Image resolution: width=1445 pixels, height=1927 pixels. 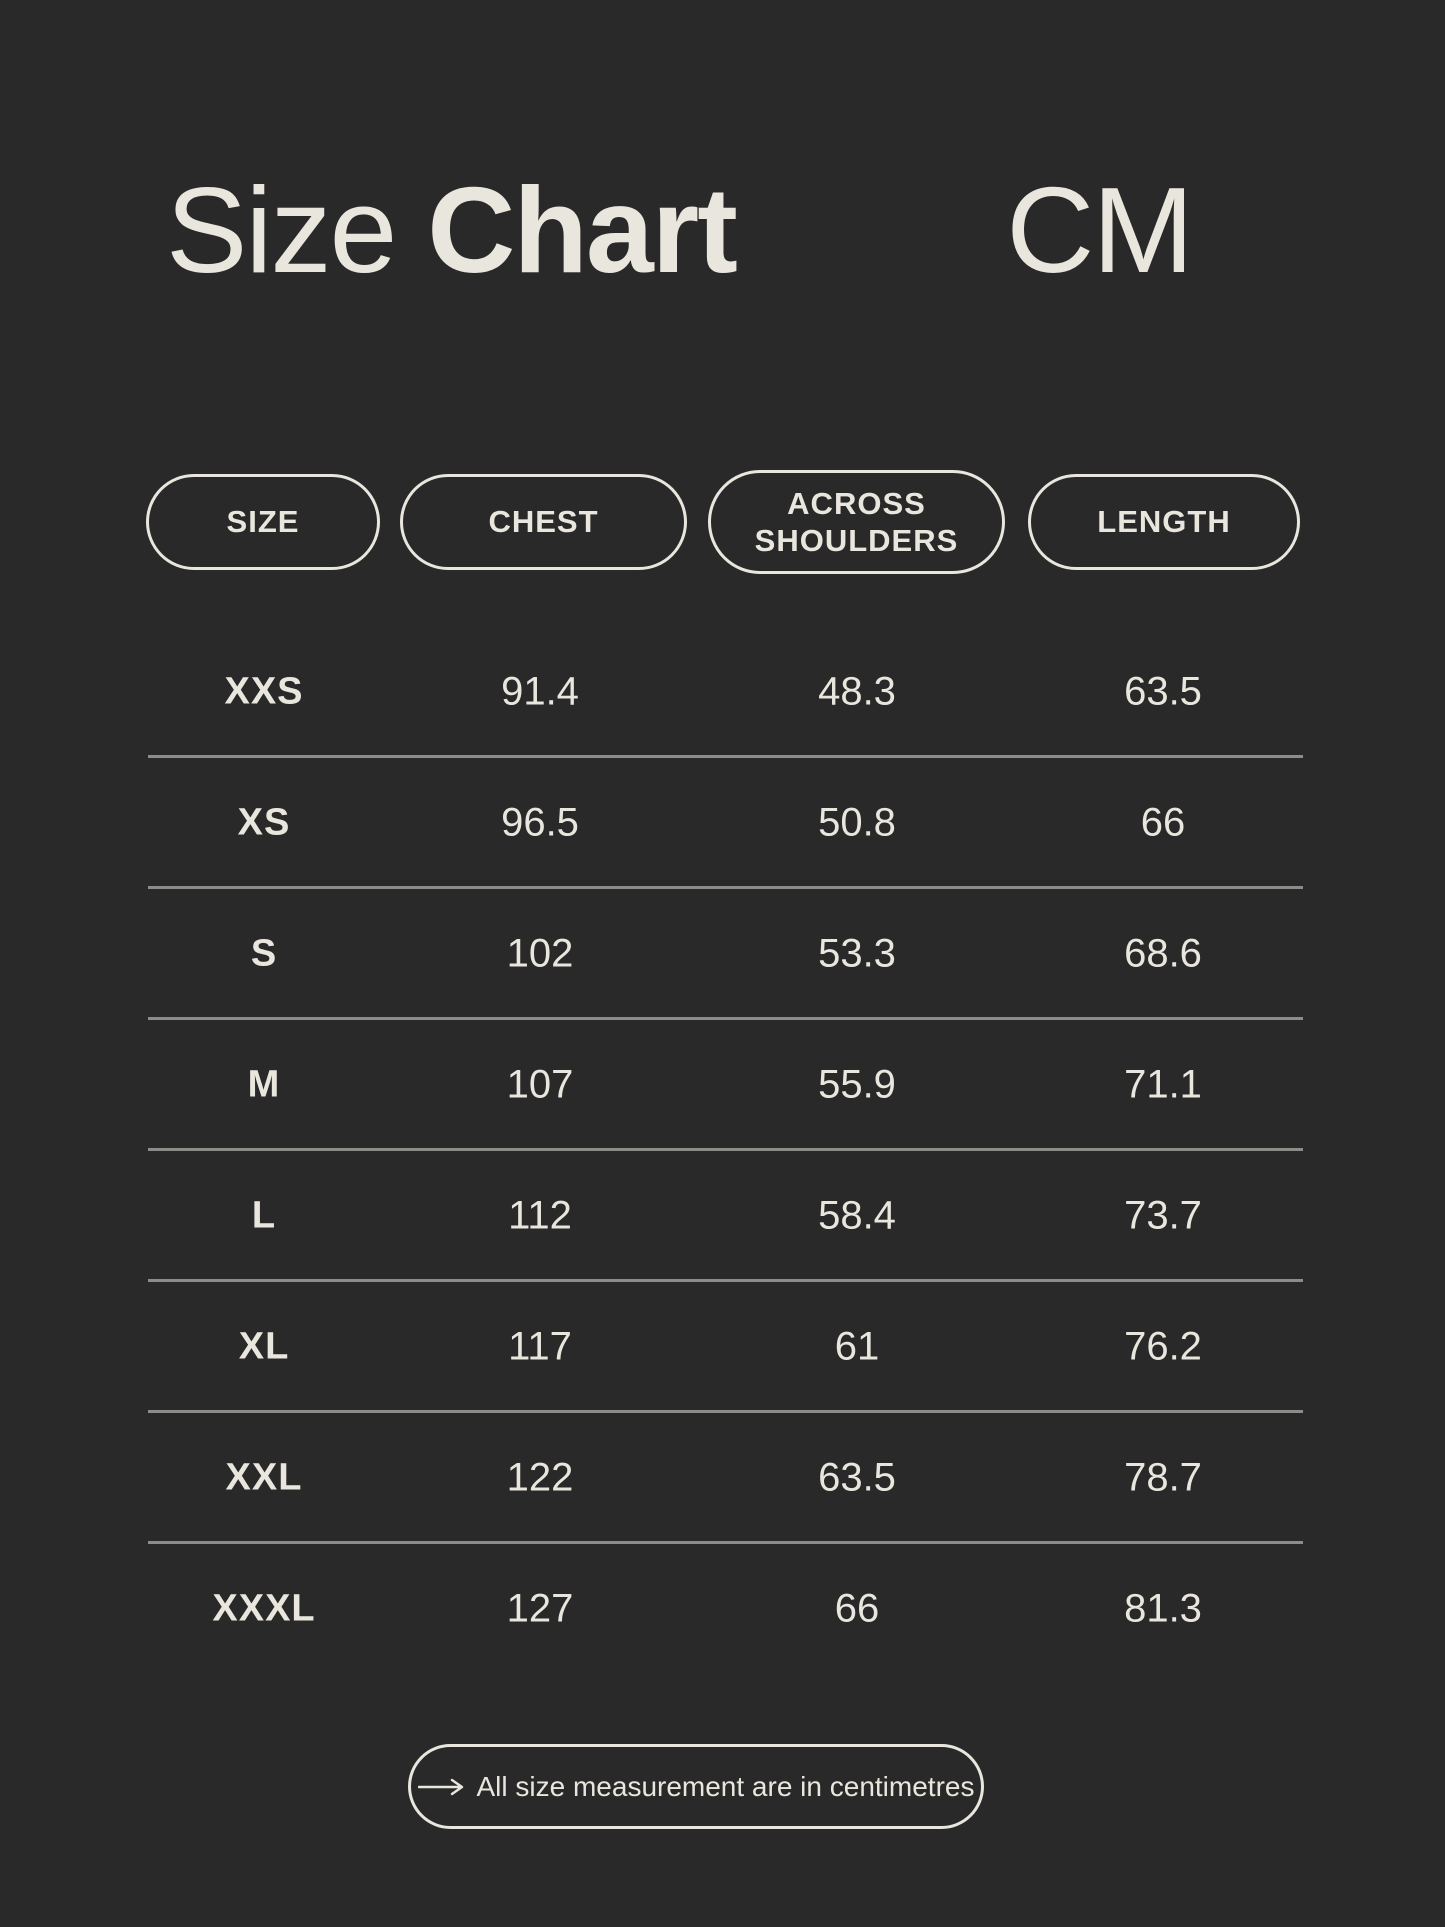 I want to click on row-length-value: 73.7, so click(x=1163, y=1215).